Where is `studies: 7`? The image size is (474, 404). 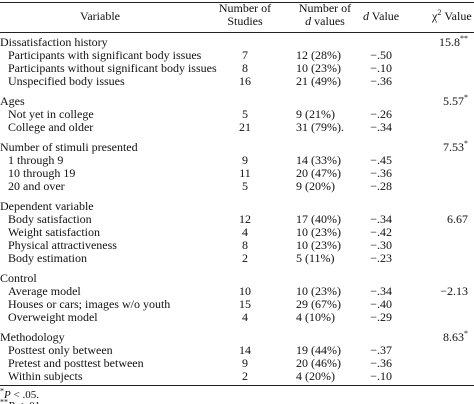
studies: 7 is located at coordinates (245, 55).